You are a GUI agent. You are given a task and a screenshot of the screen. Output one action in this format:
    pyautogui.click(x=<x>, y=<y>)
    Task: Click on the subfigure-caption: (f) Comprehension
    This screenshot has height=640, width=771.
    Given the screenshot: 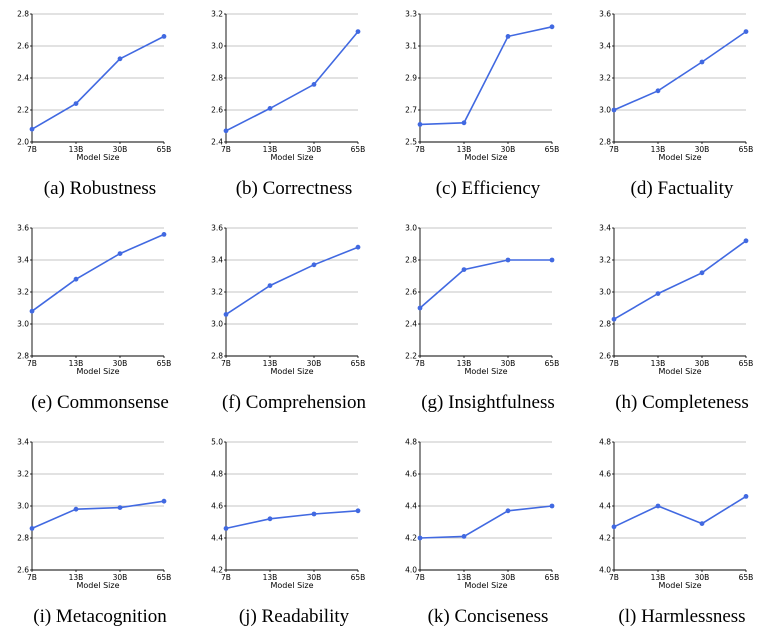 What is the action you would take?
    pyautogui.click(x=294, y=402)
    